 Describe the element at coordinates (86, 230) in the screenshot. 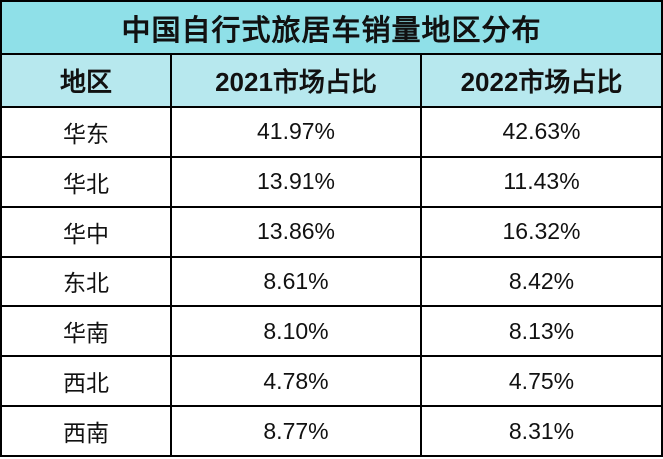

I see `region-label-huazhong: 华中` at that location.